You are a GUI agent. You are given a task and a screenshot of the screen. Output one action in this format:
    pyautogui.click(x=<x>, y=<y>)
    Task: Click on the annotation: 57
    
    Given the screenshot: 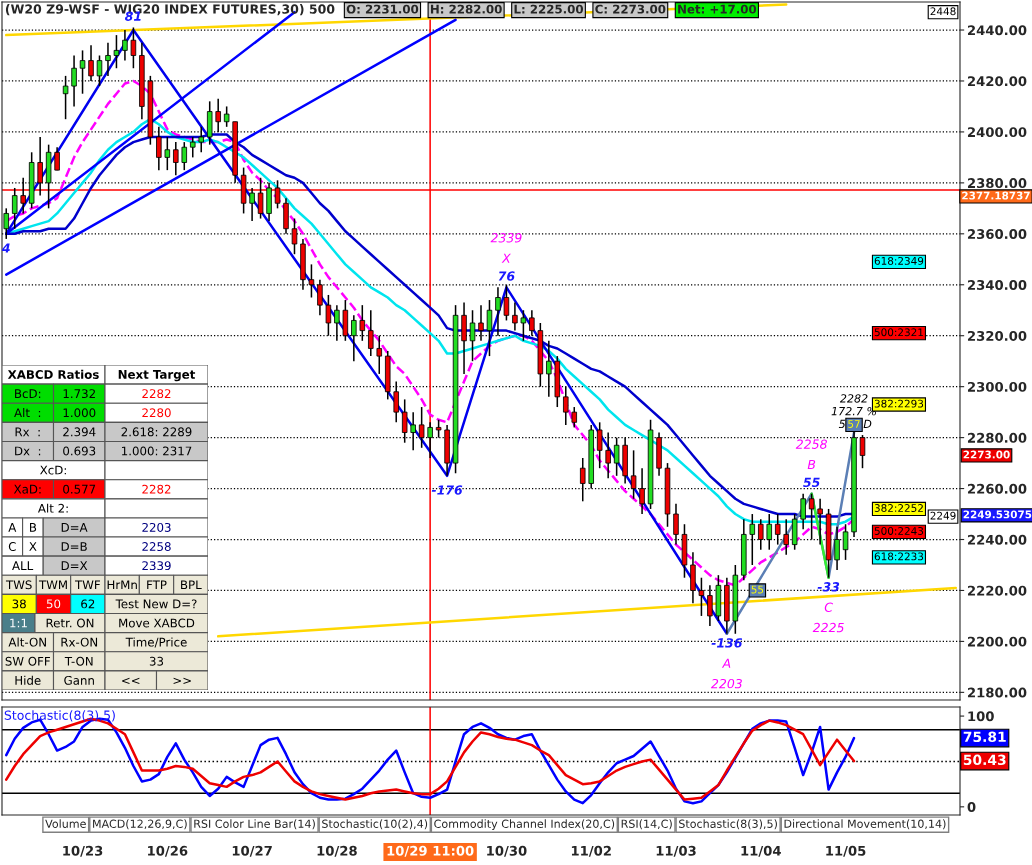 What is the action you would take?
    pyautogui.click(x=854, y=424)
    